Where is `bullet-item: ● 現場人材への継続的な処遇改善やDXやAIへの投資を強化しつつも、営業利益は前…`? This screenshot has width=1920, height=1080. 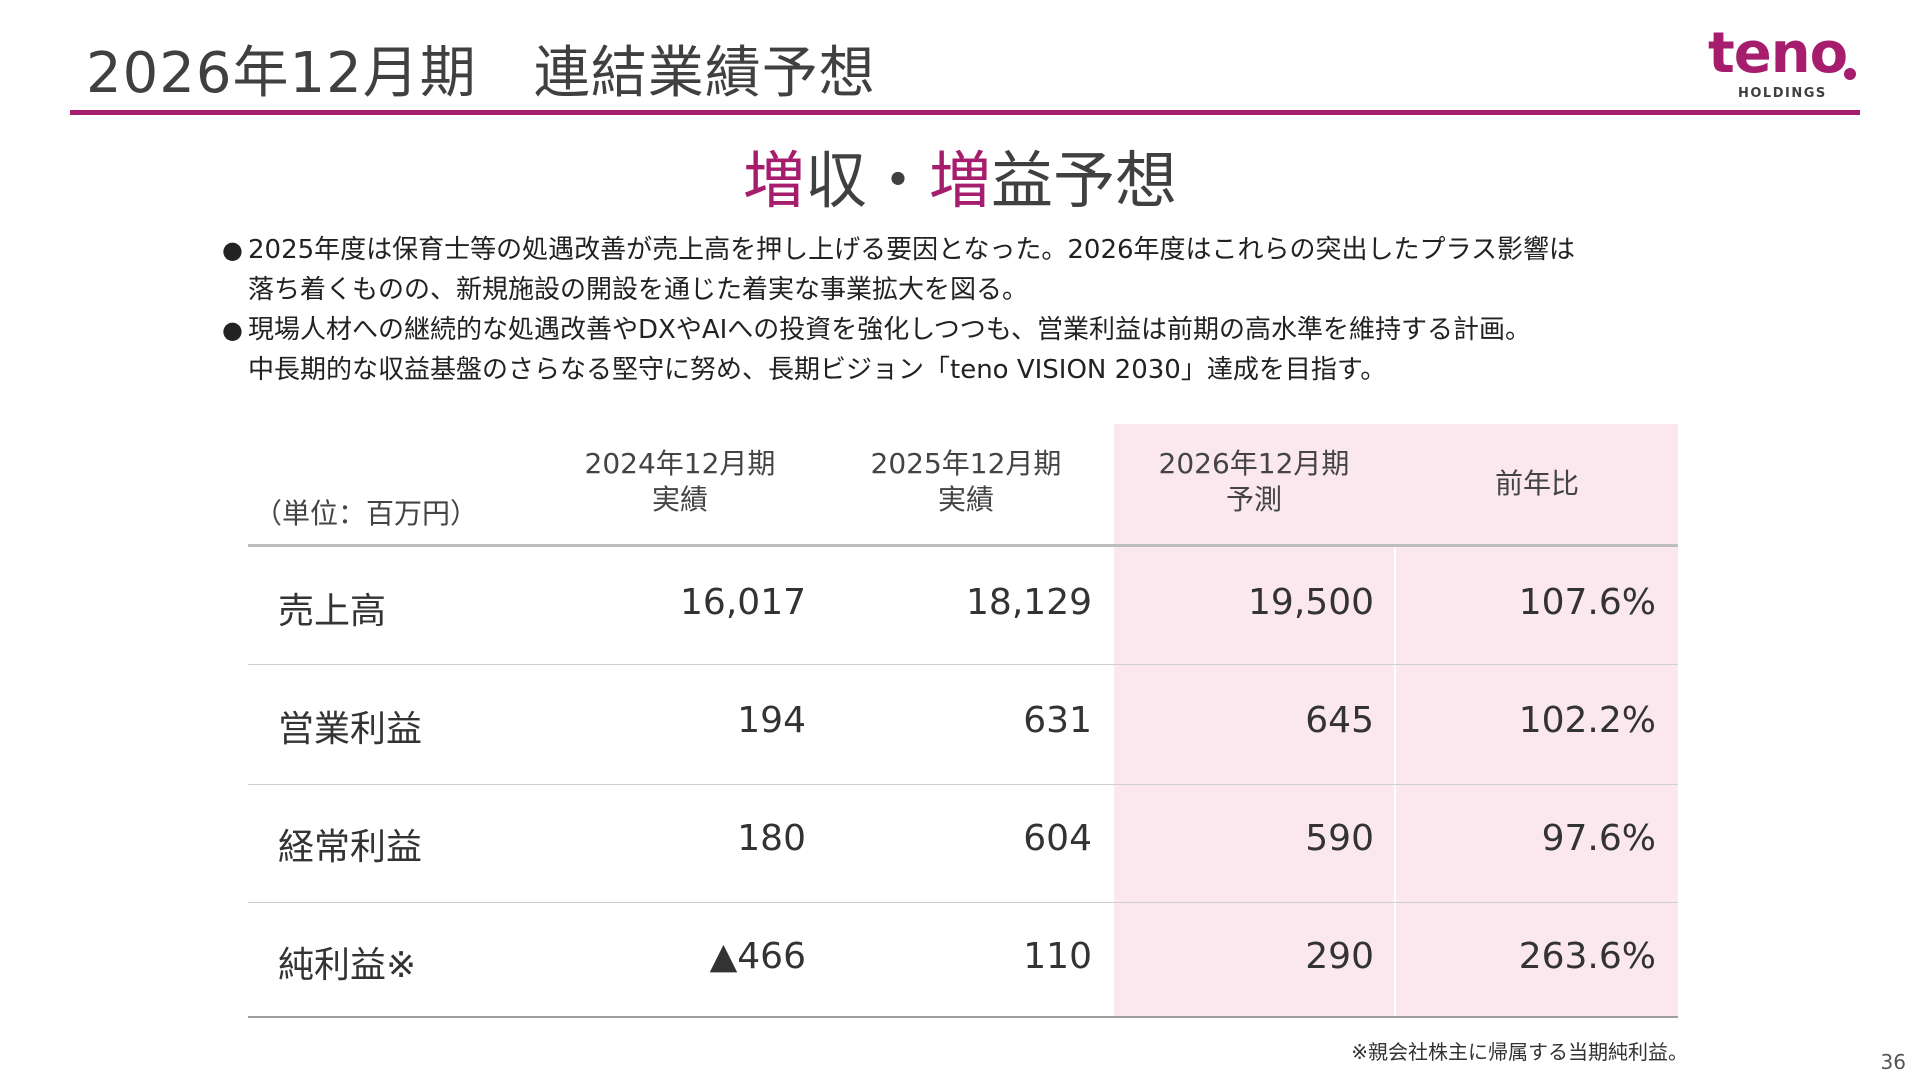 bullet-item: ● 現場人材への継続的な処遇改善やDXやAIへの投資を強化しつつも、営業利益は前… is located at coordinates (972, 350).